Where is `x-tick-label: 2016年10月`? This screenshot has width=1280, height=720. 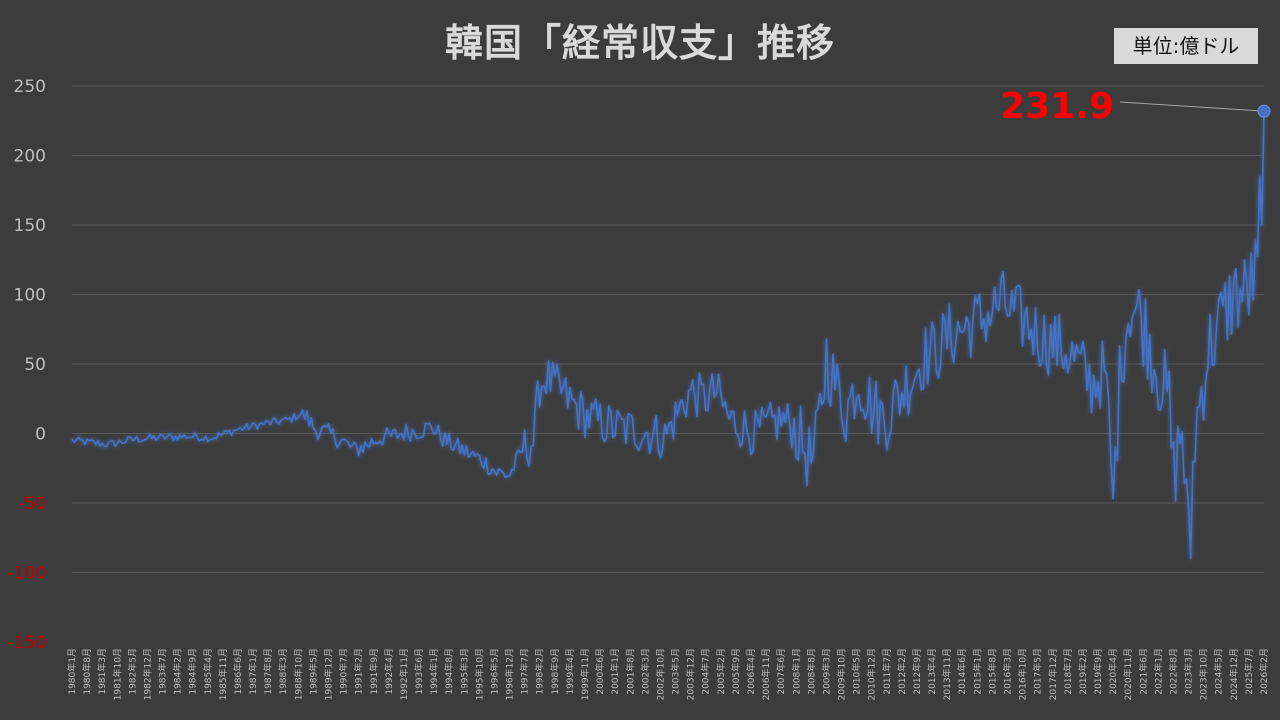
x-tick-label: 2016年10月 is located at coordinates (1023, 674).